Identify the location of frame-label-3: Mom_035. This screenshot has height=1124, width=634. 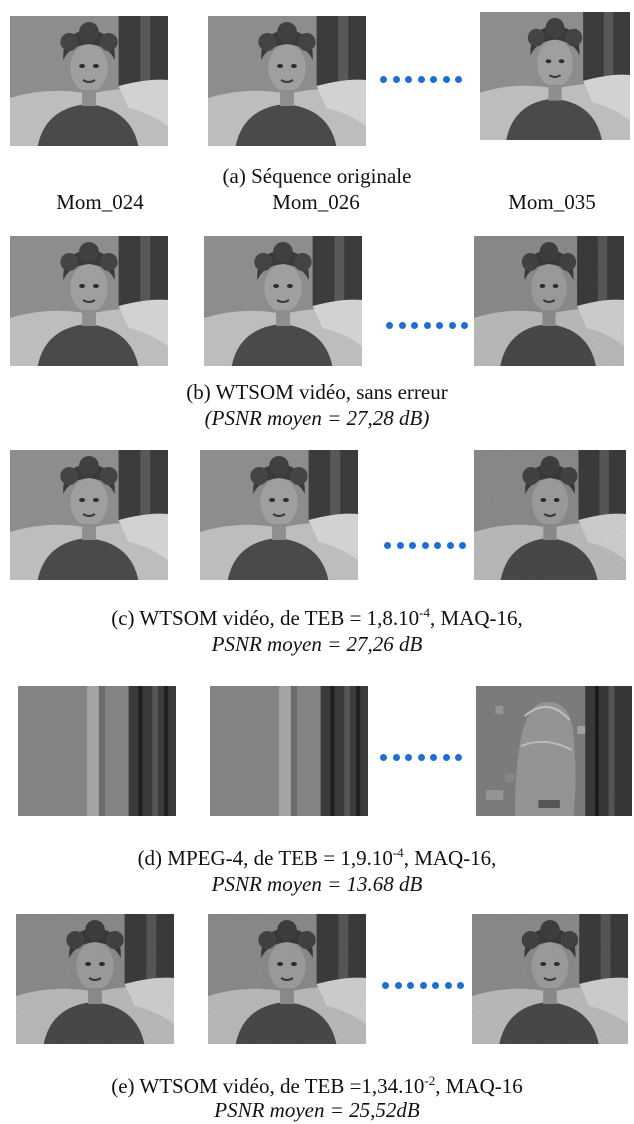
(552, 202).